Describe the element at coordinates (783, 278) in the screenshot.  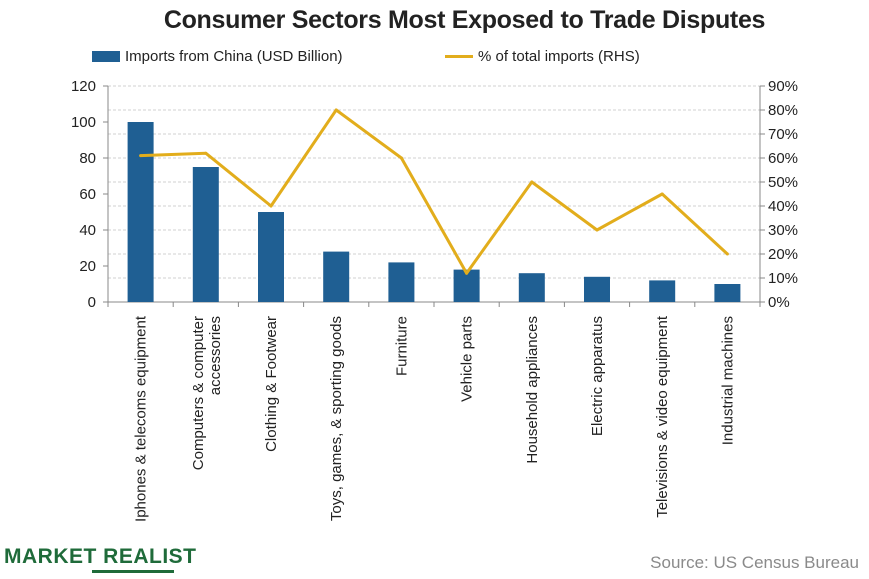
I see `y-right-tick-label: 10%` at that location.